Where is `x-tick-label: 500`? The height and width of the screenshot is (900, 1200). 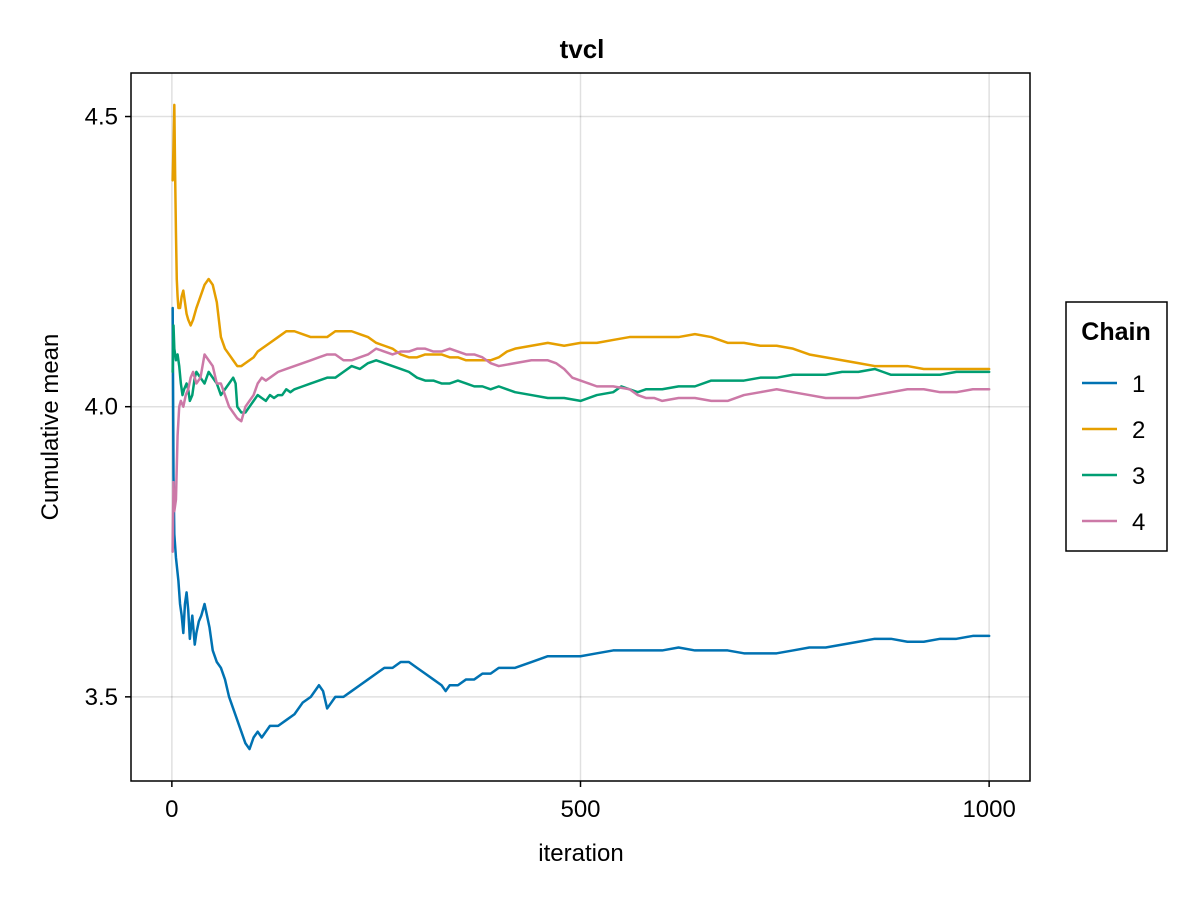
x-tick-label: 500 is located at coordinates (580, 809).